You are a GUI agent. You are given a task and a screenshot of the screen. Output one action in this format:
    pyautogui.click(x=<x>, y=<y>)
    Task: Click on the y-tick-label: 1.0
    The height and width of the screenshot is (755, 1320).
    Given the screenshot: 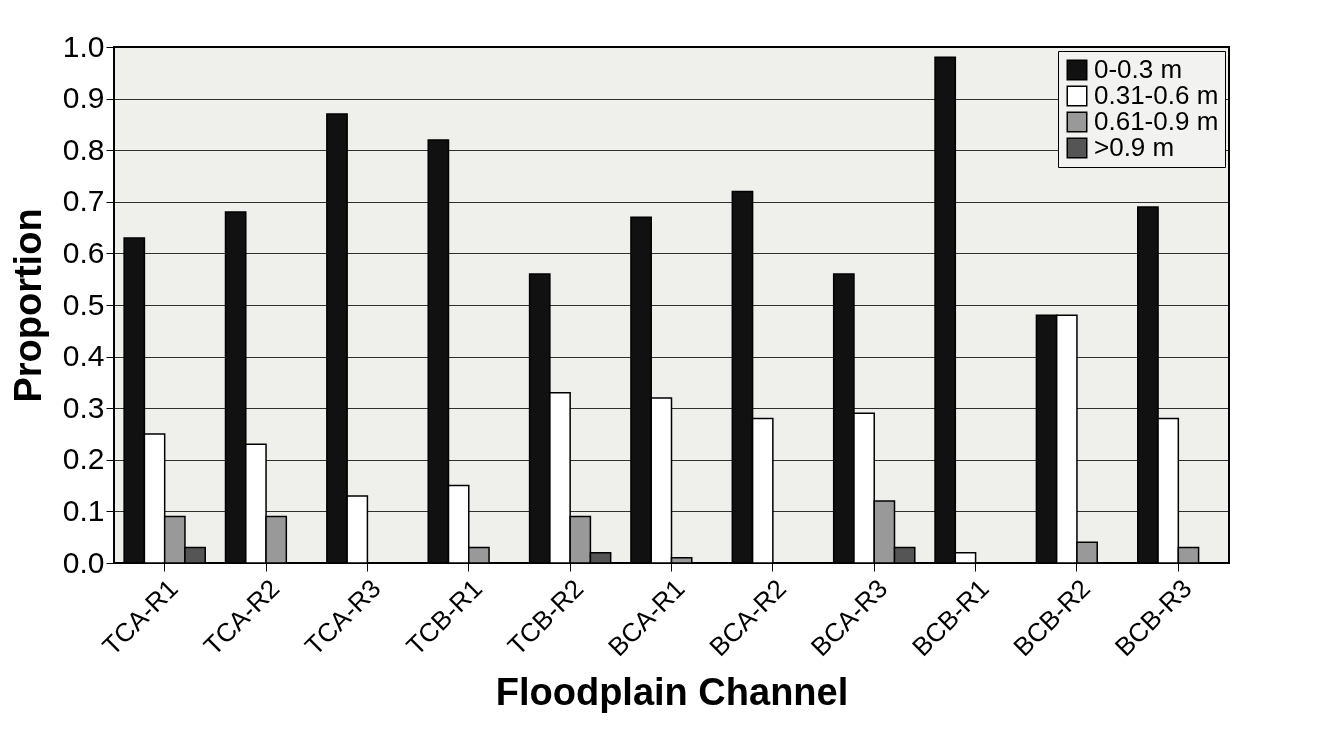 What is the action you would take?
    pyautogui.click(x=83, y=46)
    